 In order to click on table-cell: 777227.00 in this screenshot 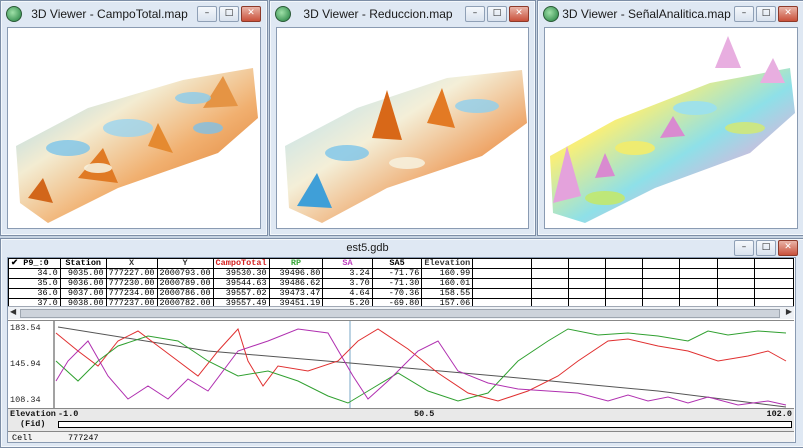, I will do `click(131, 273)`.